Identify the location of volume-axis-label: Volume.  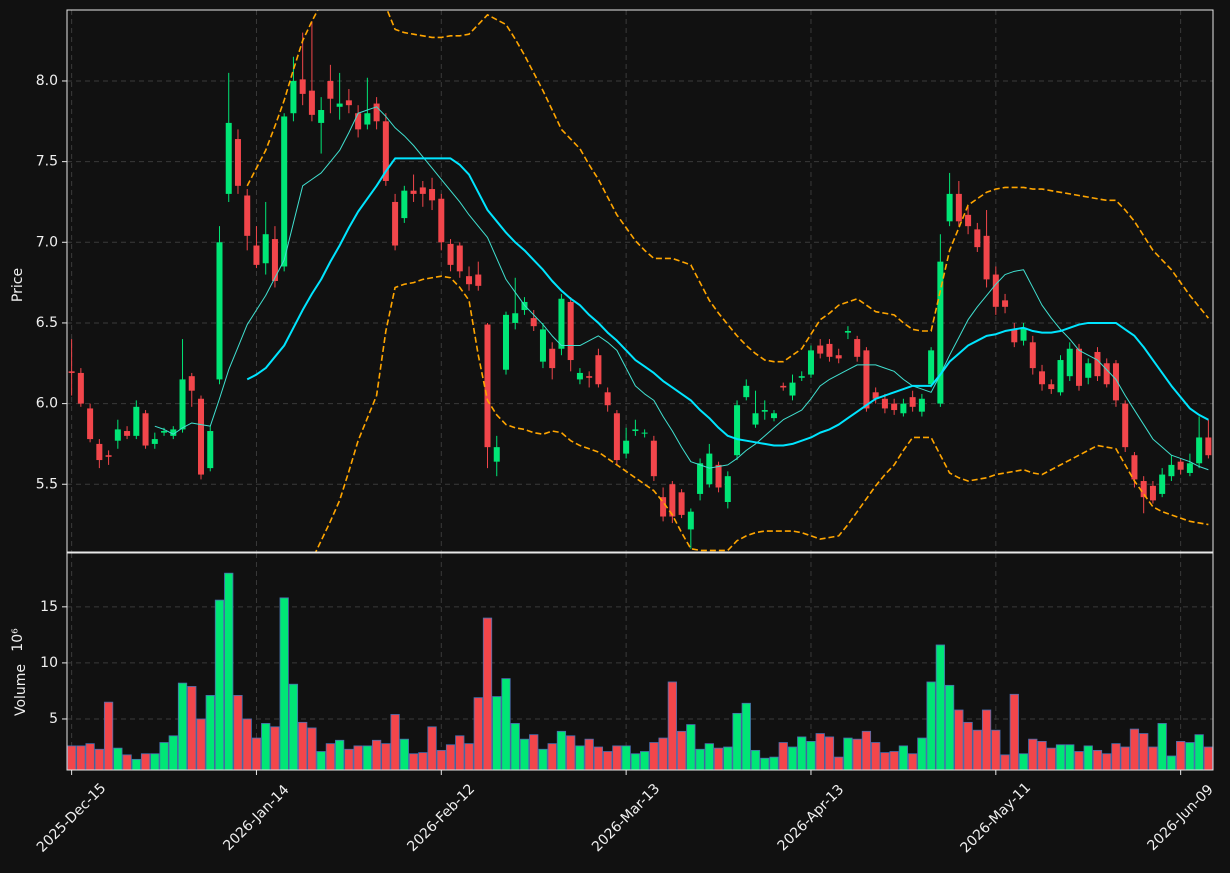
(21, 690).